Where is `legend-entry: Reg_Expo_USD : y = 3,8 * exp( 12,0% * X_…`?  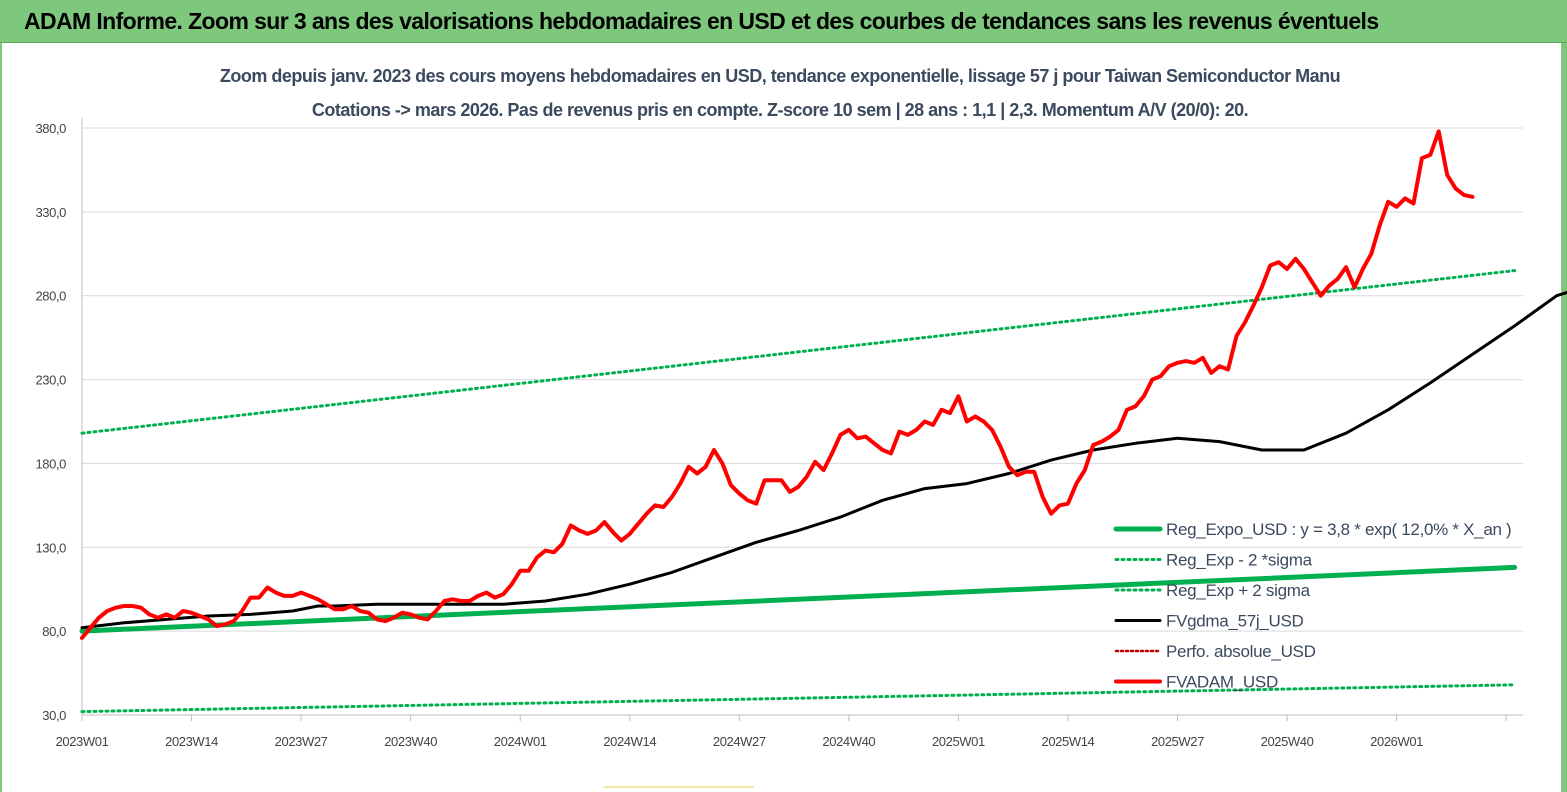
legend-entry: Reg_Expo_USD : y = 3,8 * exp( 12,0% * X_… is located at coordinates (1338, 529).